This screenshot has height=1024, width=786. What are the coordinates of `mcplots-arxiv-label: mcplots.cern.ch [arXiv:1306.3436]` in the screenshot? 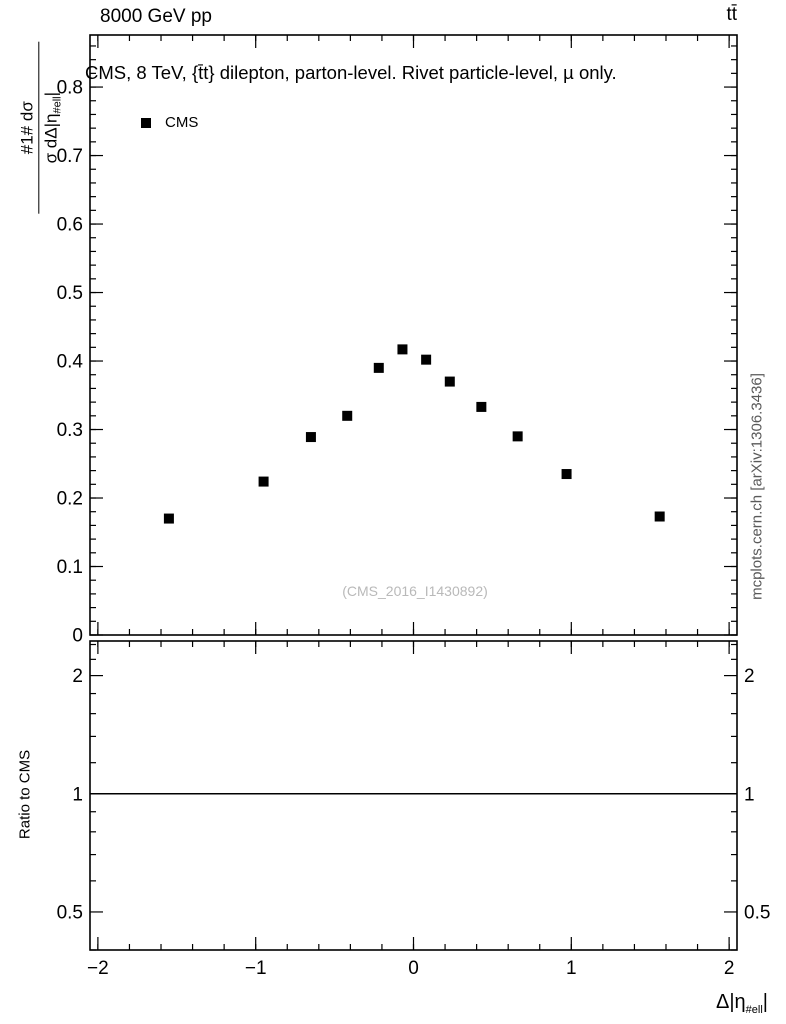 It's located at (757, 486).